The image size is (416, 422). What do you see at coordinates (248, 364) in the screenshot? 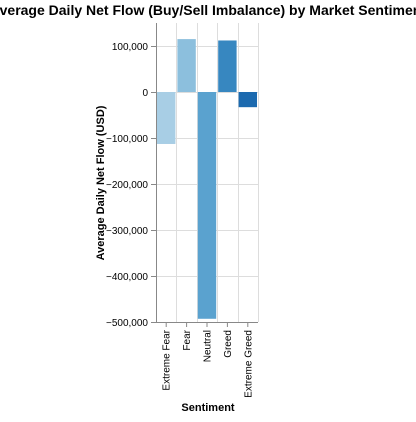
I see `x-tick-label: Extreme Greed` at bounding box center [248, 364].